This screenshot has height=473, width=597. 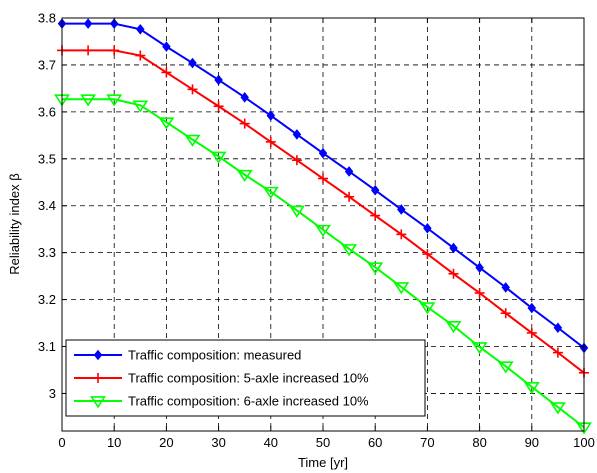 What do you see at coordinates (47, 346) in the screenshot?
I see `y-tick-label: 3.1` at bounding box center [47, 346].